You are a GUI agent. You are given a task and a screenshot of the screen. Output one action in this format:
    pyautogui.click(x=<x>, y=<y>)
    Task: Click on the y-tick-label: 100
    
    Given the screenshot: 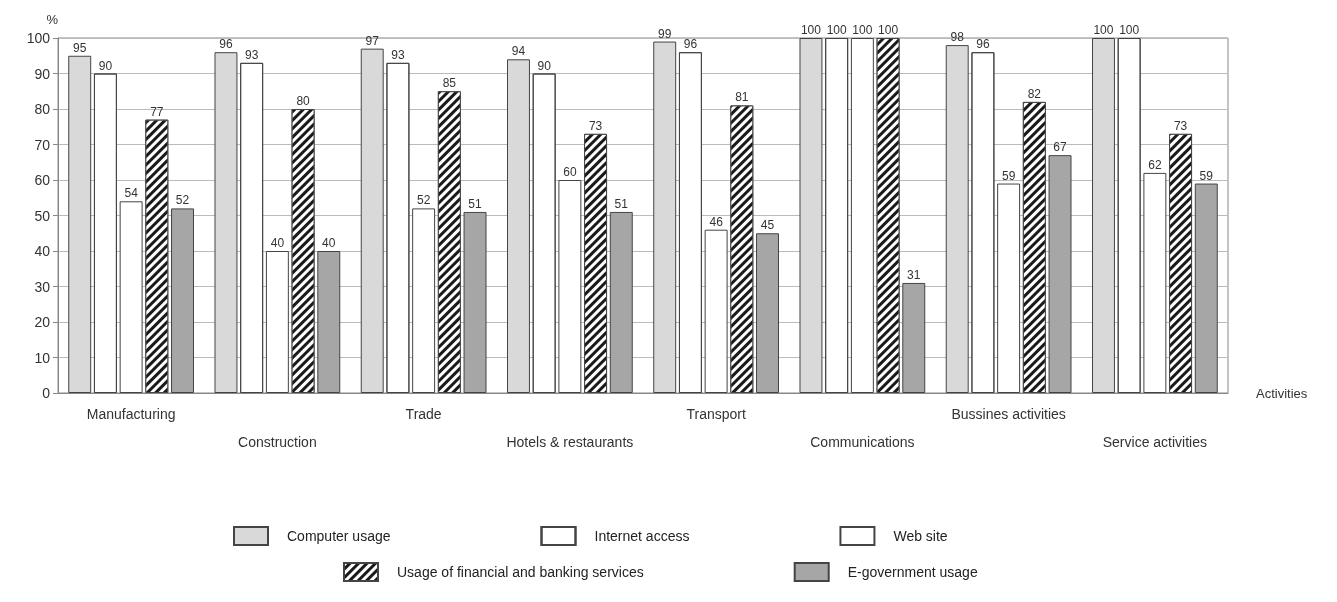 What is the action you would take?
    pyautogui.click(x=38, y=38)
    